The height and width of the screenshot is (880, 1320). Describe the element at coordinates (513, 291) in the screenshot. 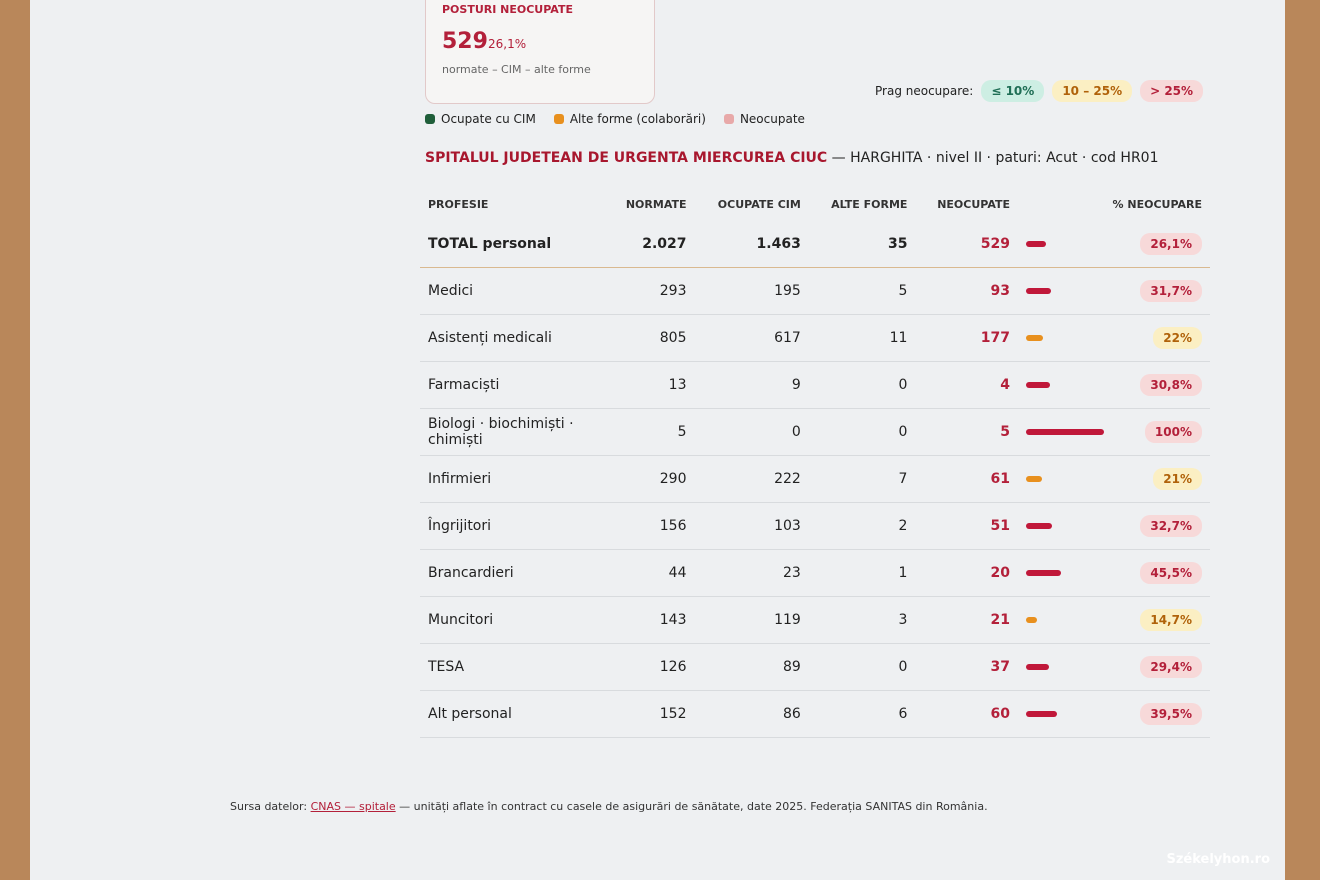

I see `profession: Medici` at that location.